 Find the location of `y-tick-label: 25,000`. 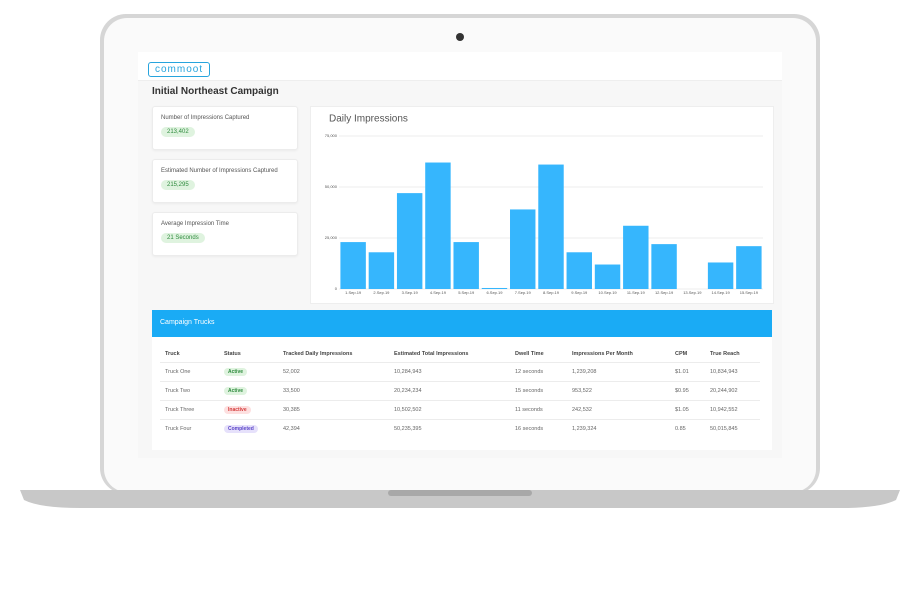

y-tick-label: 25,000 is located at coordinates (331, 237).